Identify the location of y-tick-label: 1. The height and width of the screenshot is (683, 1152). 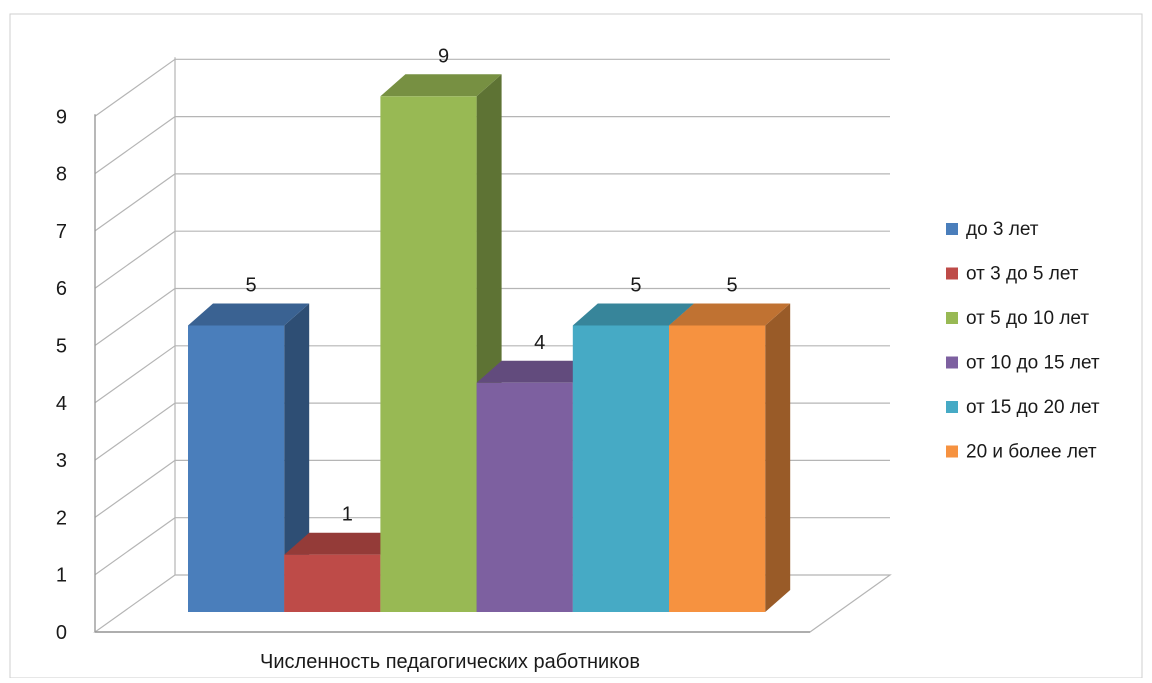
(61, 576).